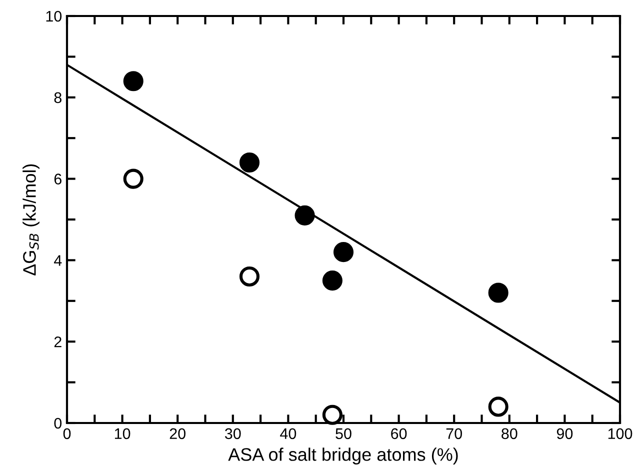 The height and width of the screenshot is (475, 633). Describe the element at coordinates (58, 342) in the screenshot. I see `y-tick-label: 2` at that location.